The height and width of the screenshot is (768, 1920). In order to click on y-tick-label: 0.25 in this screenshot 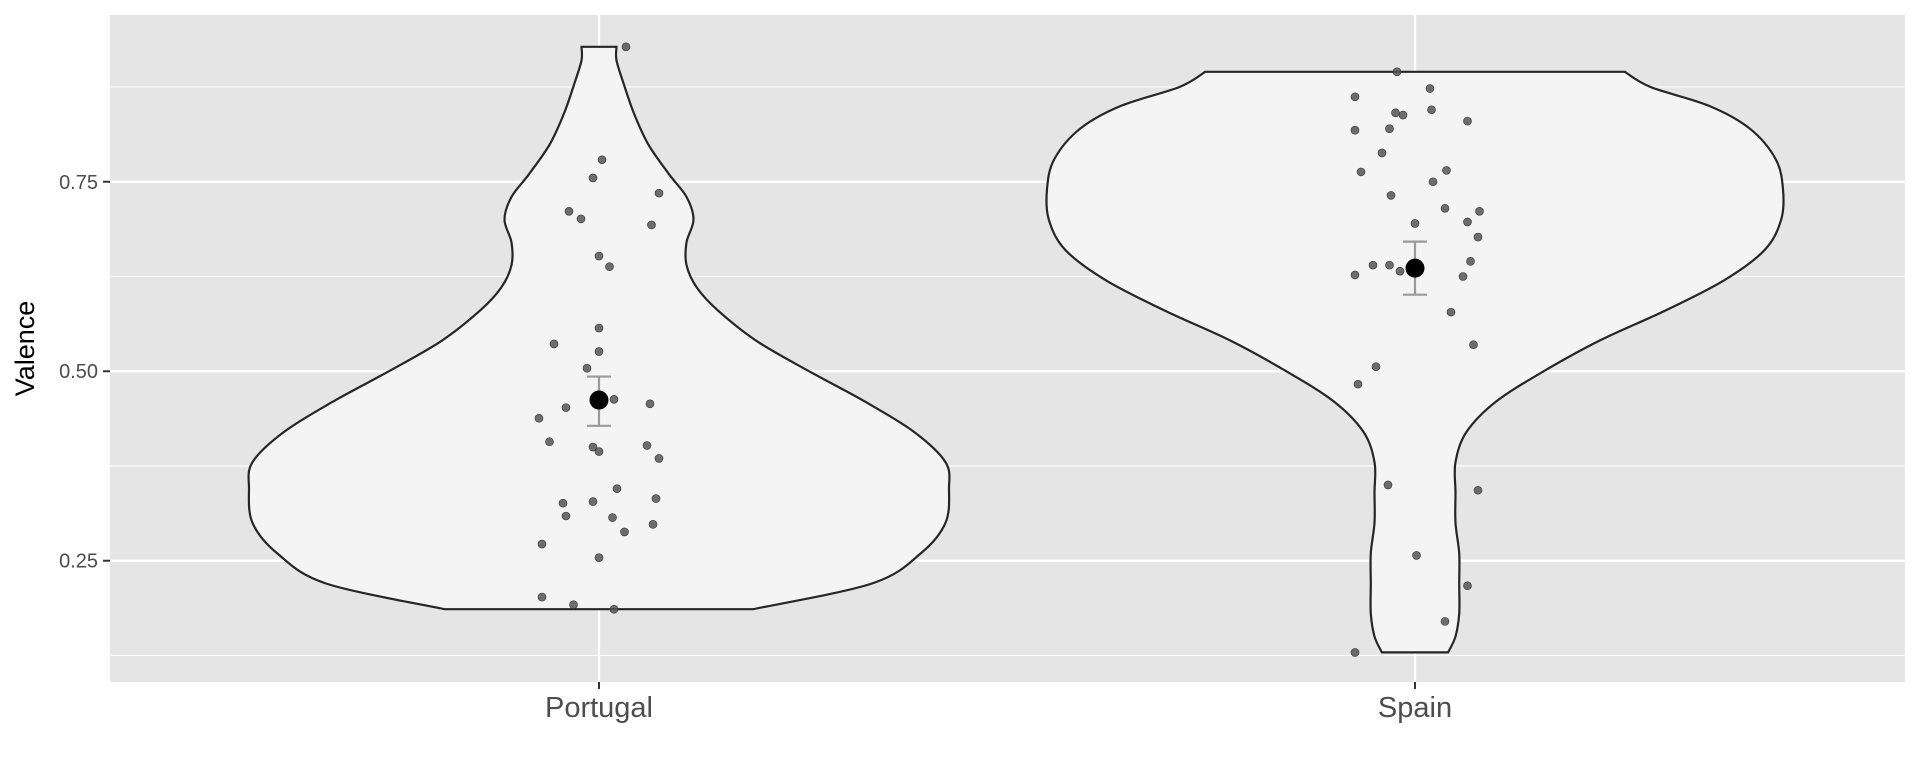, I will do `click(78, 562)`.